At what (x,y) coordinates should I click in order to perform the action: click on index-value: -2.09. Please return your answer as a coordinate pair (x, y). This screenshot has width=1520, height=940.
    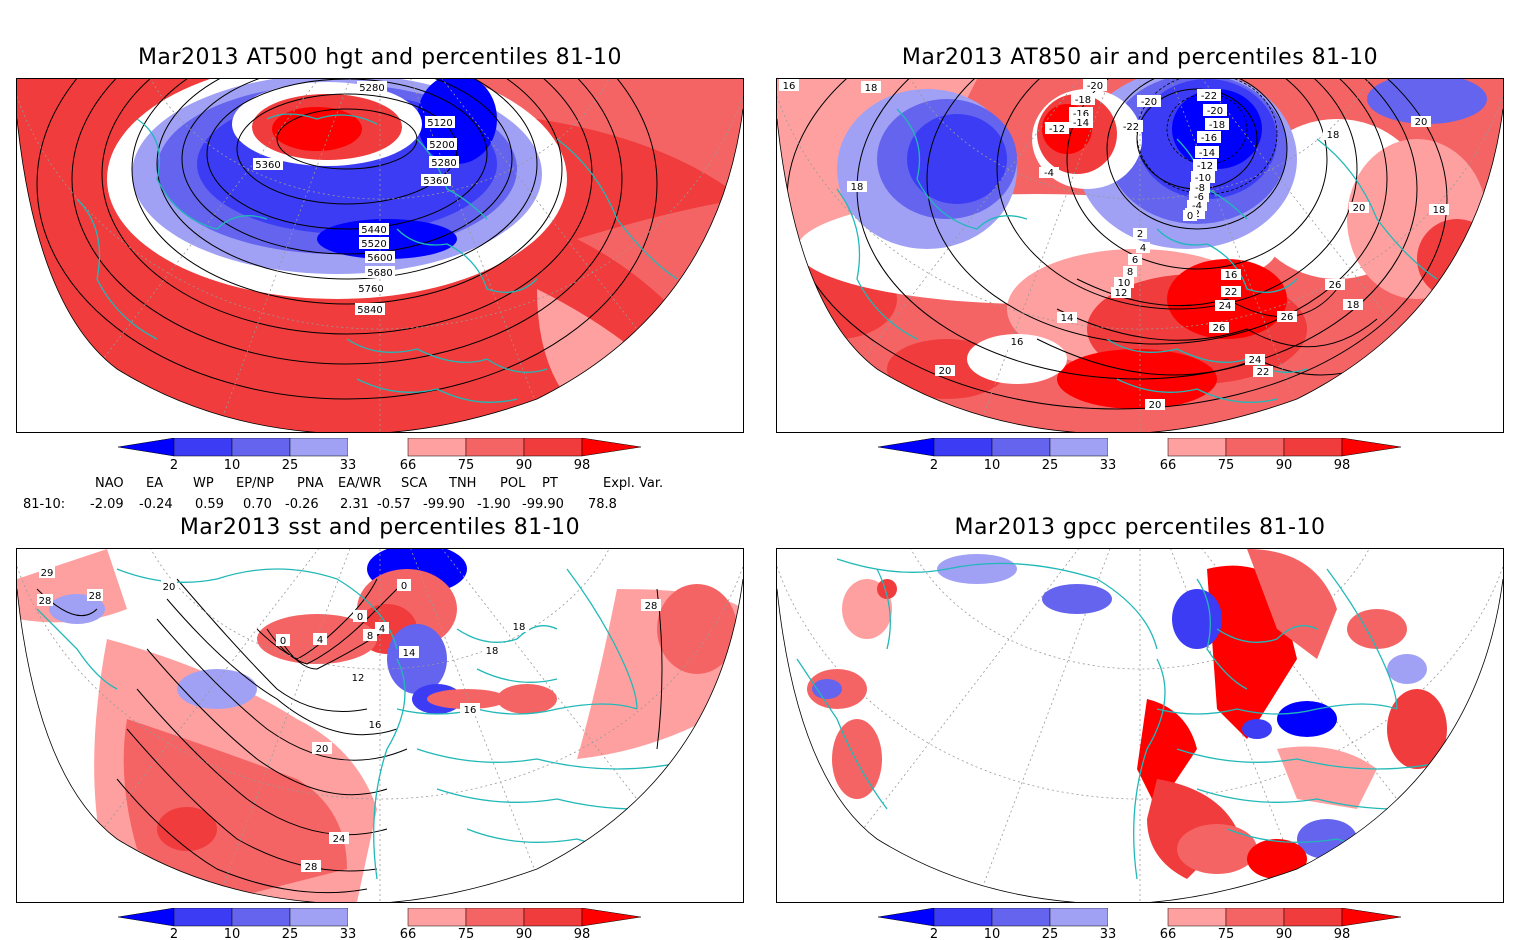
    Looking at the image, I should click on (107, 504).